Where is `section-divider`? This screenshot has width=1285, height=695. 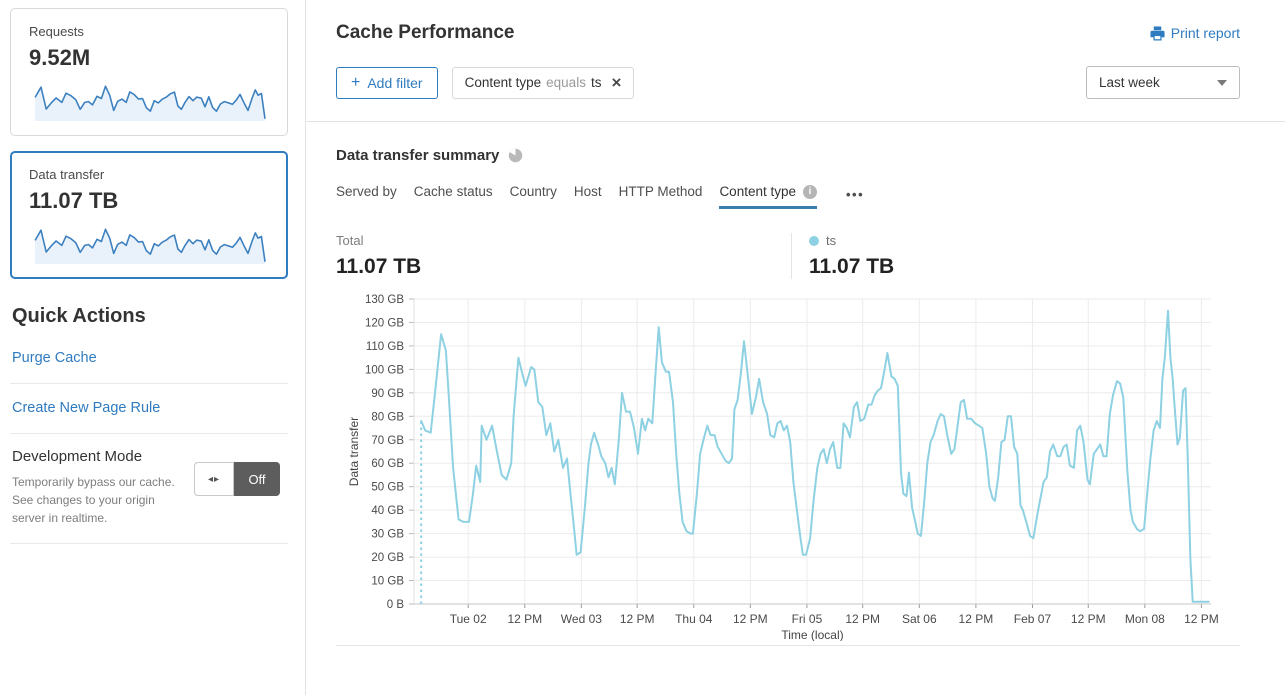 section-divider is located at coordinates (788, 645).